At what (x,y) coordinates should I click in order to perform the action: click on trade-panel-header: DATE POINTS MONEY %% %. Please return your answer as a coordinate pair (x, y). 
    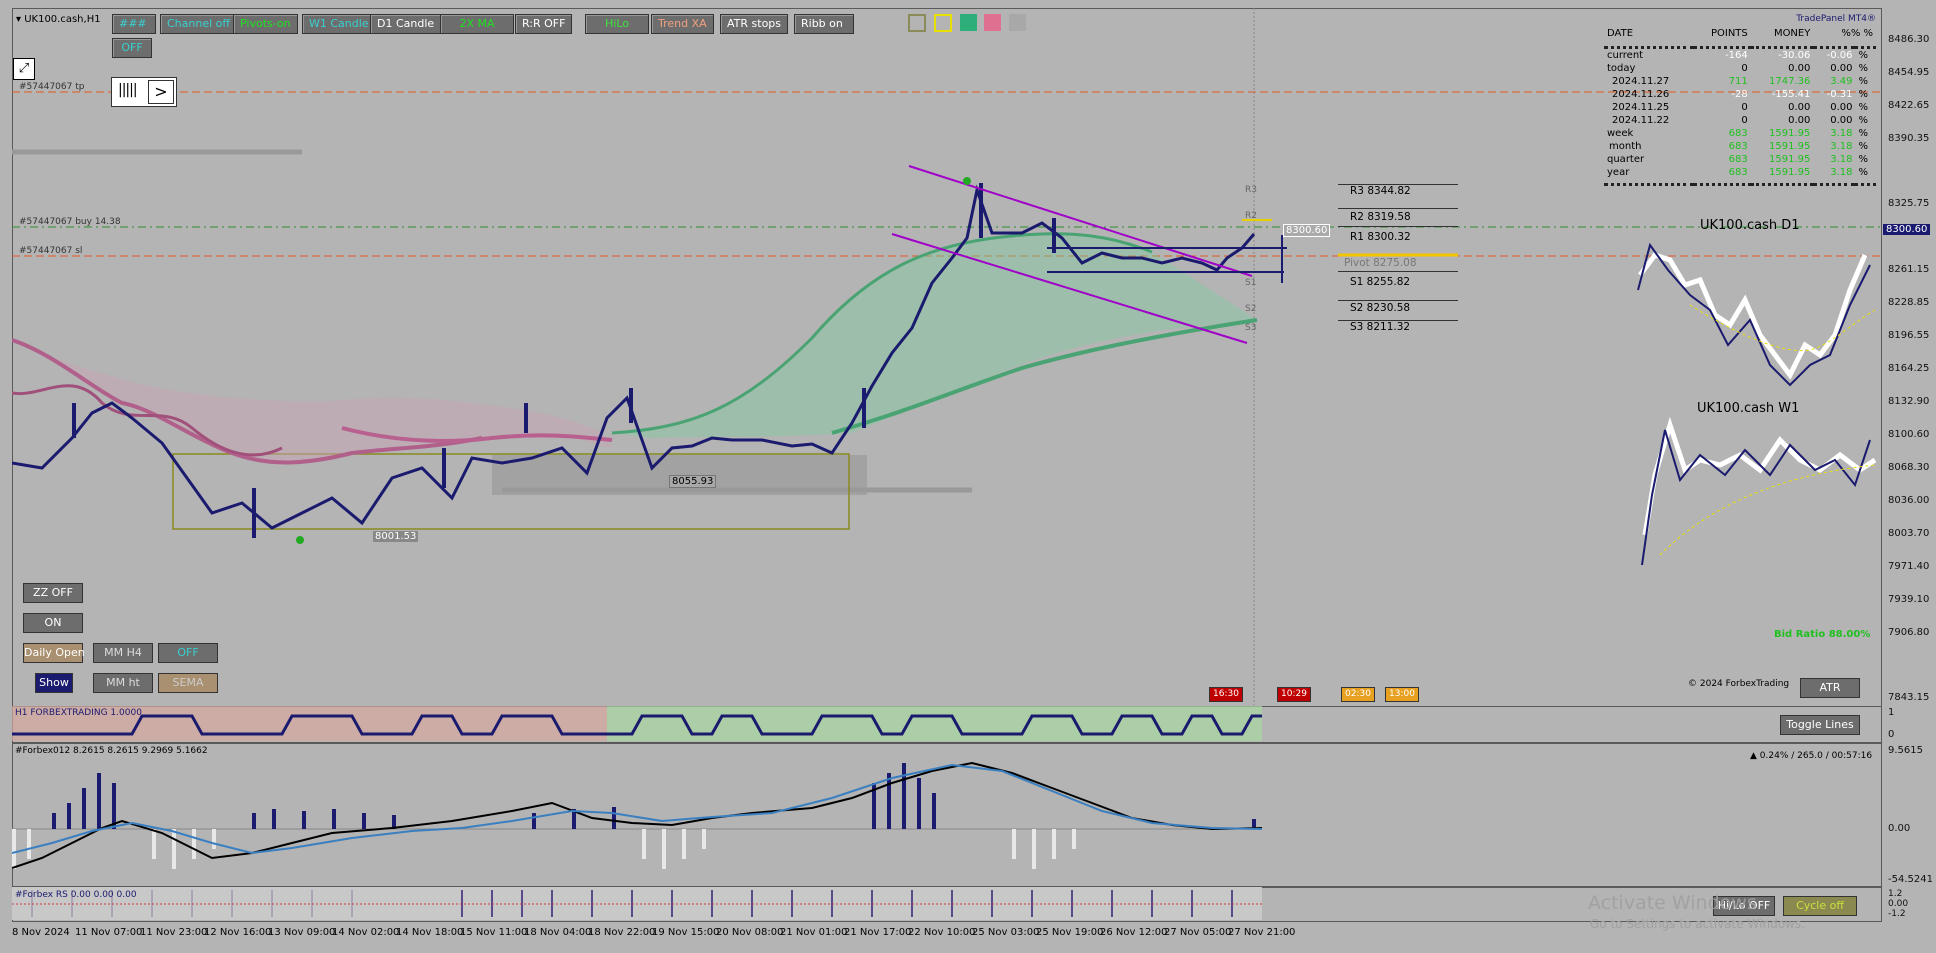
    Looking at the image, I should click on (1740, 33).